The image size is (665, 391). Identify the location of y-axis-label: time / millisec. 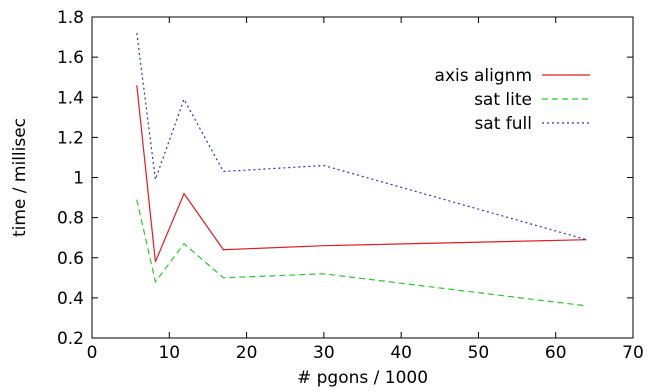
(20, 177).